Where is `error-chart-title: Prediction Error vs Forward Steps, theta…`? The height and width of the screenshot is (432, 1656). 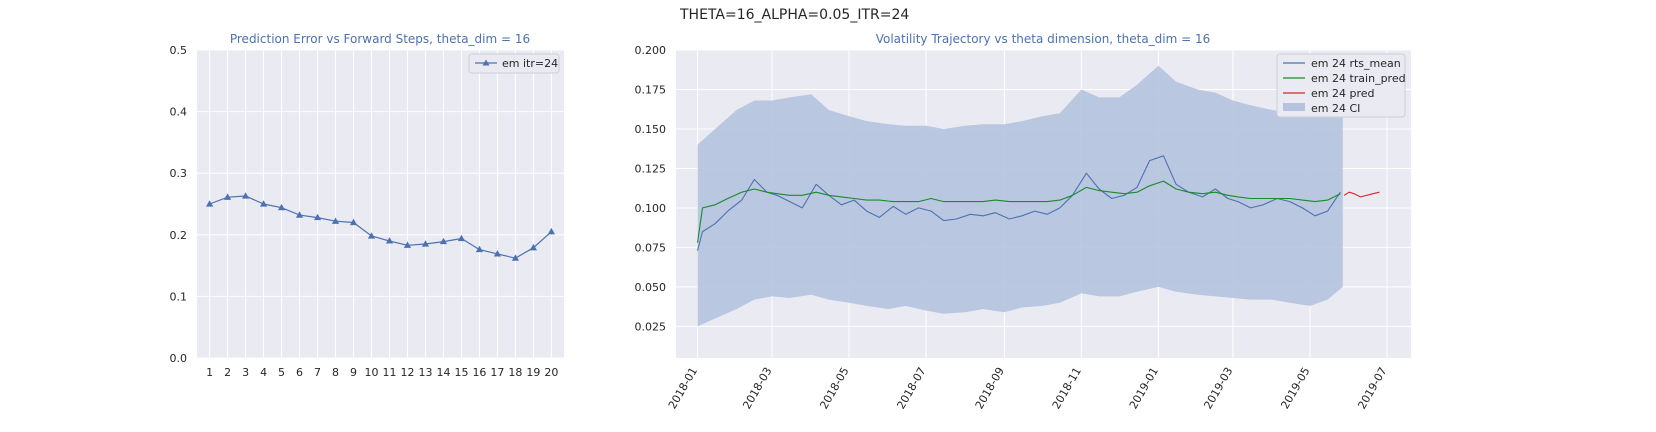 error-chart-title: Prediction Error vs Forward Steps, theta… is located at coordinates (380, 39).